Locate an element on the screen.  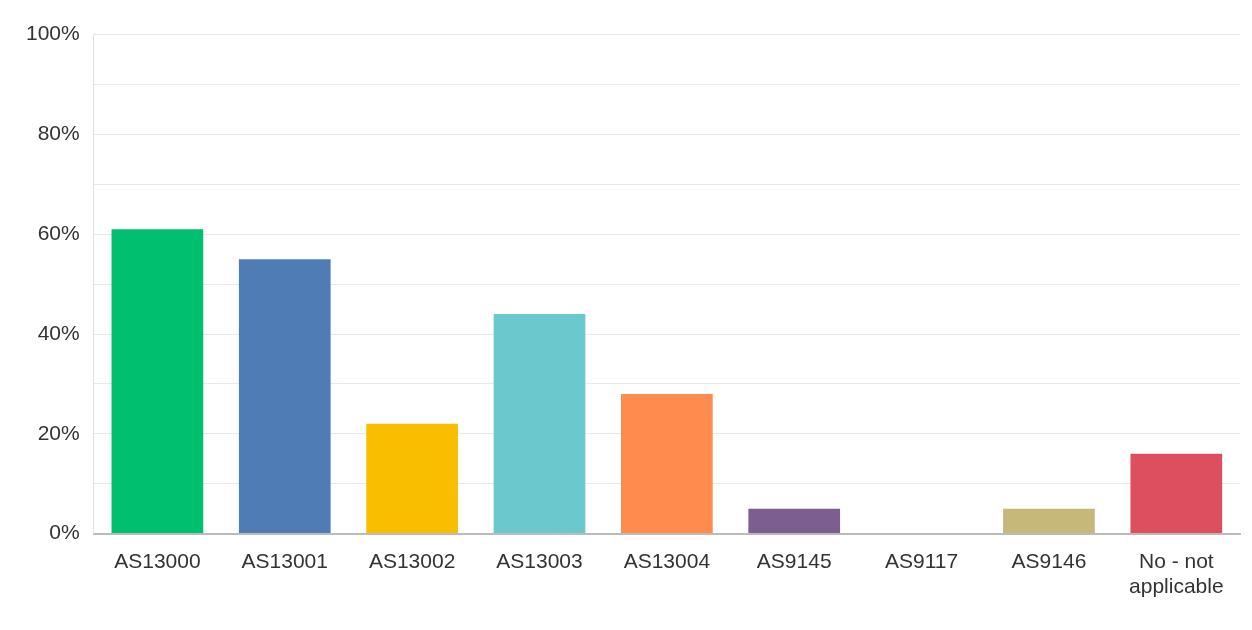
y-tick-label: 60% is located at coordinates (58, 232).